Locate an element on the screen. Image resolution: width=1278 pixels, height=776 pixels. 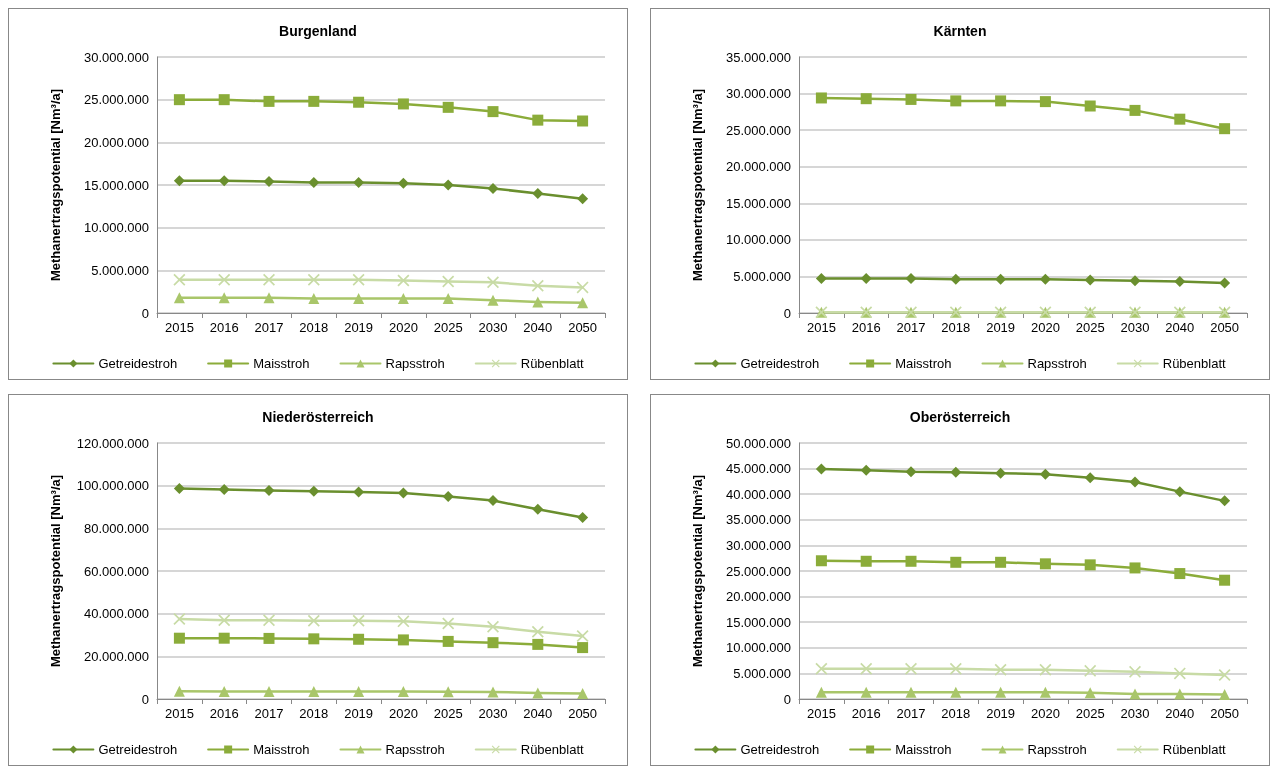
legend-label: Getreidestroh is located at coordinates (138, 749).